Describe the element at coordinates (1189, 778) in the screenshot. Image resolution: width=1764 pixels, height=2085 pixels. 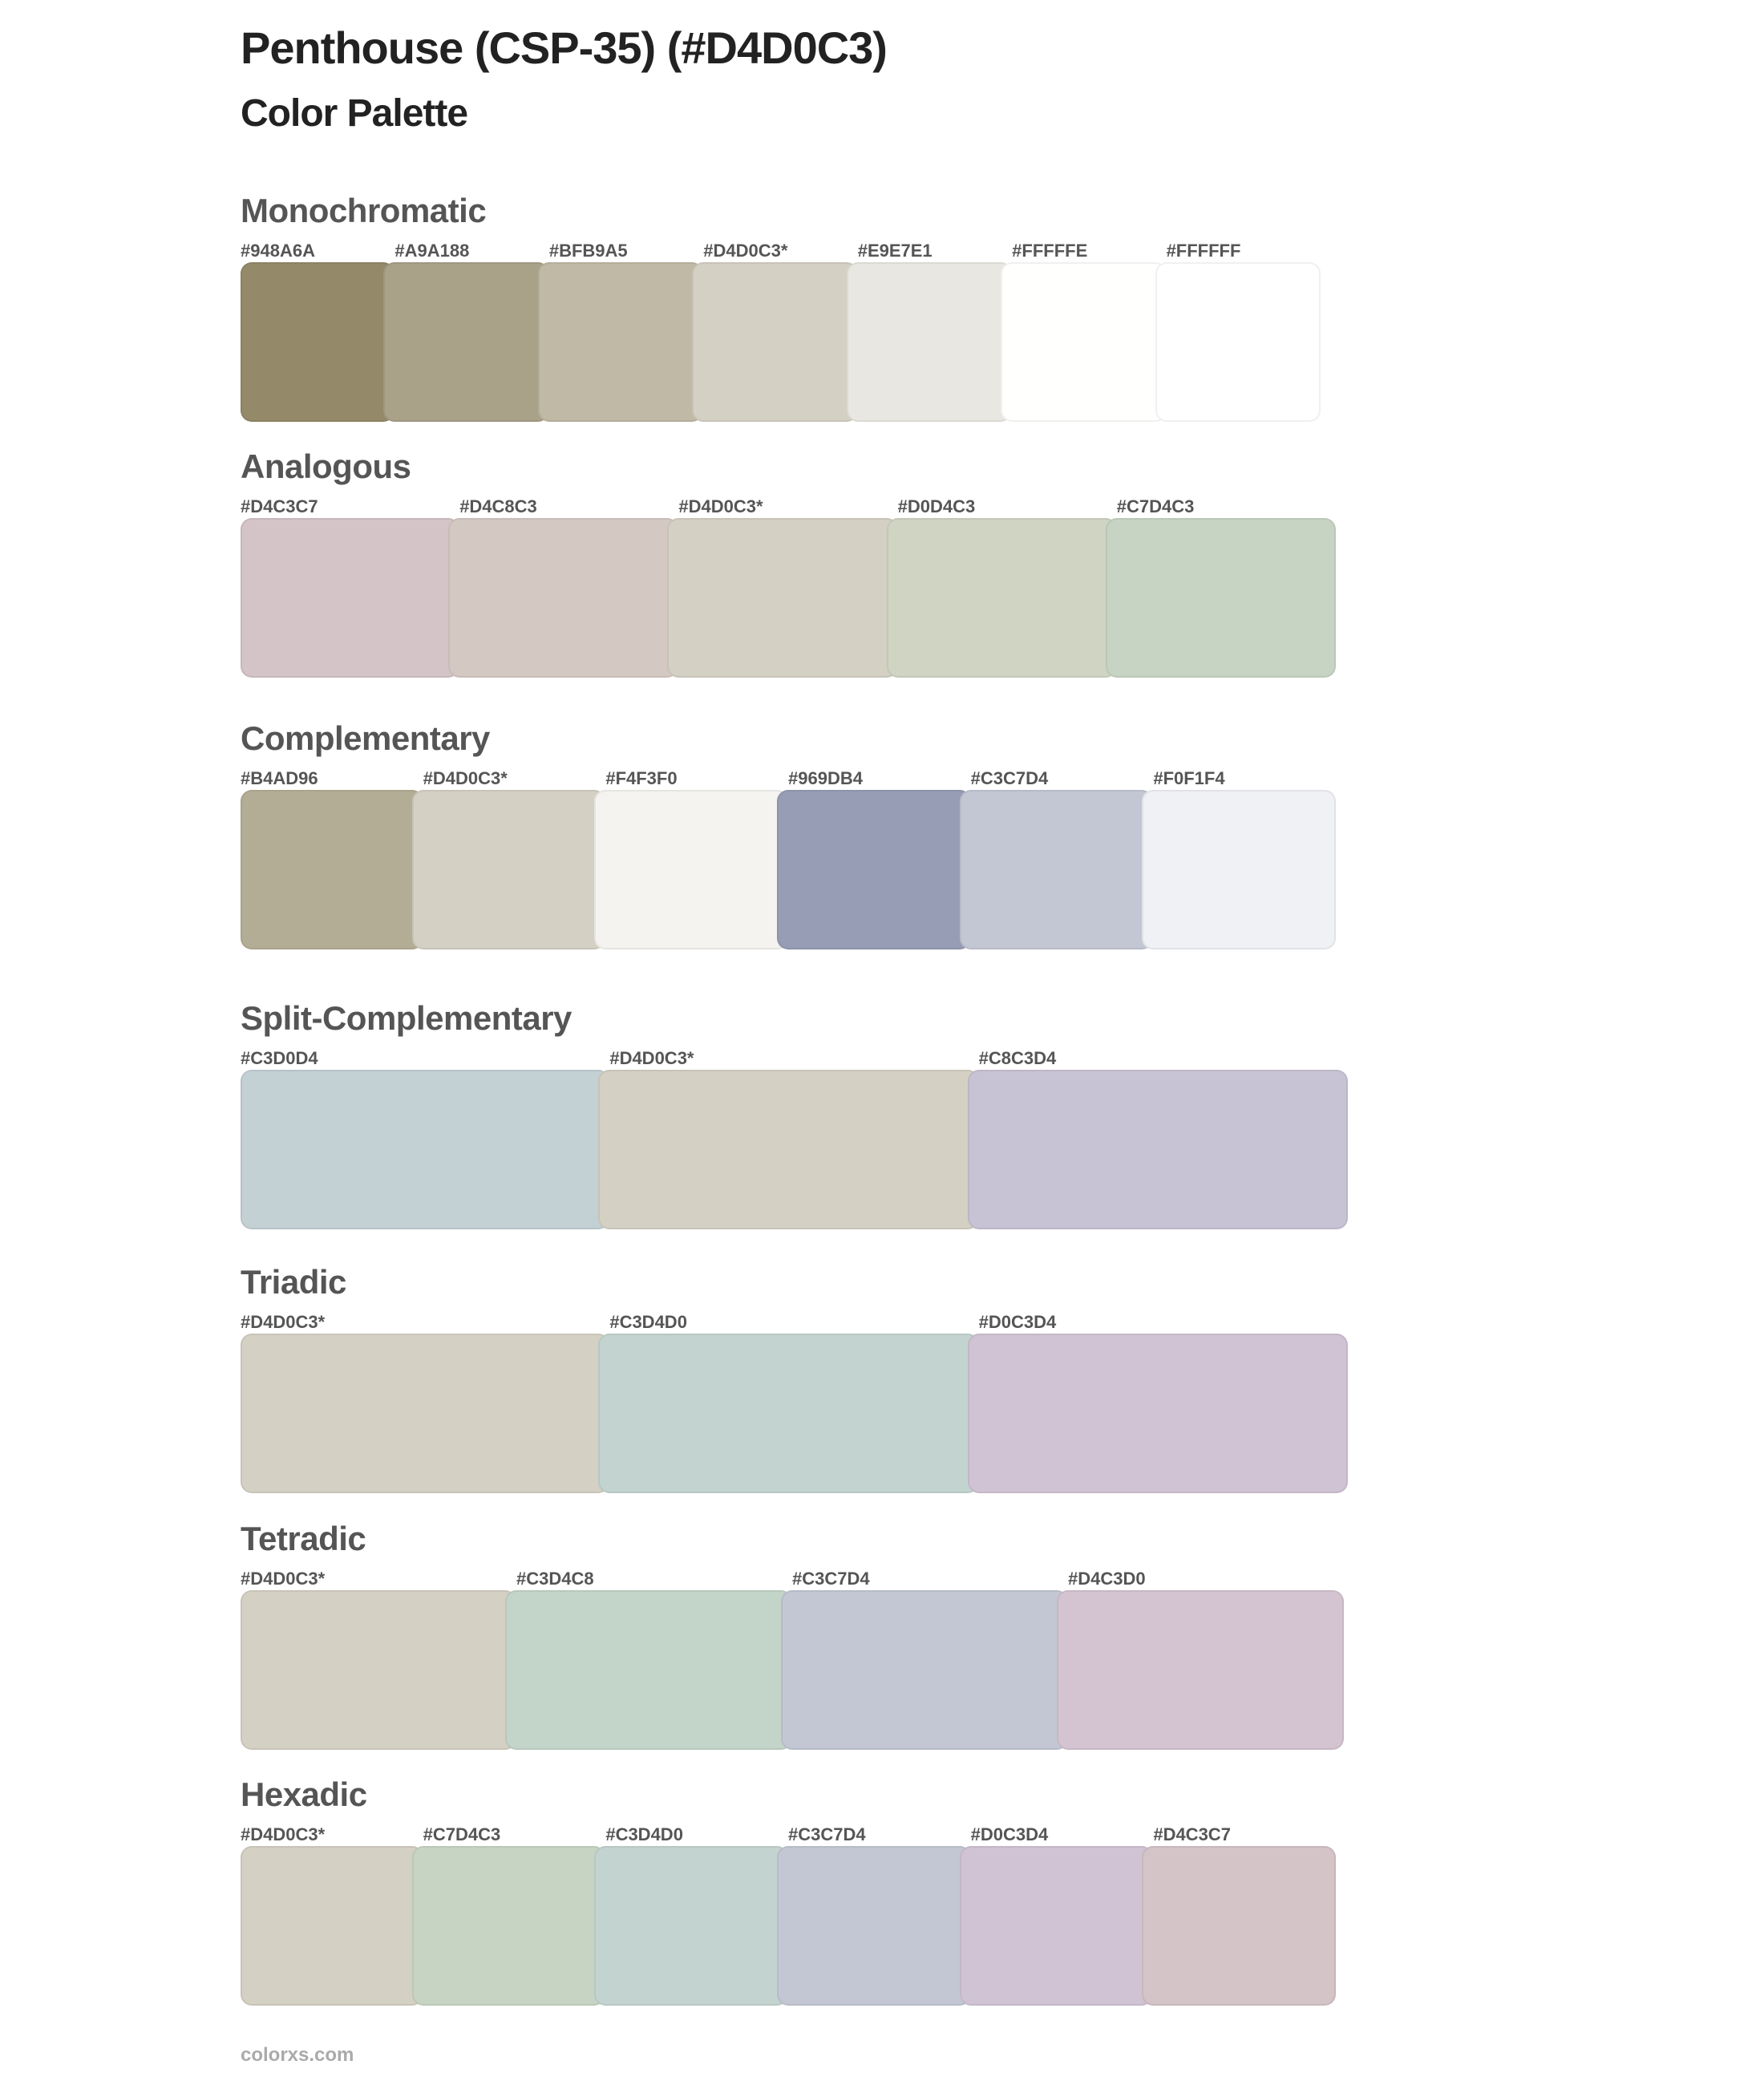
I see `hex-label: #F0F1F4` at that location.